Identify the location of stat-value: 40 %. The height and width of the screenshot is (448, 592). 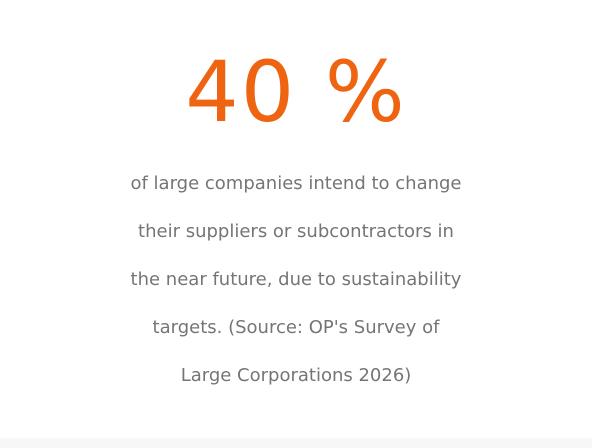
(296, 92).